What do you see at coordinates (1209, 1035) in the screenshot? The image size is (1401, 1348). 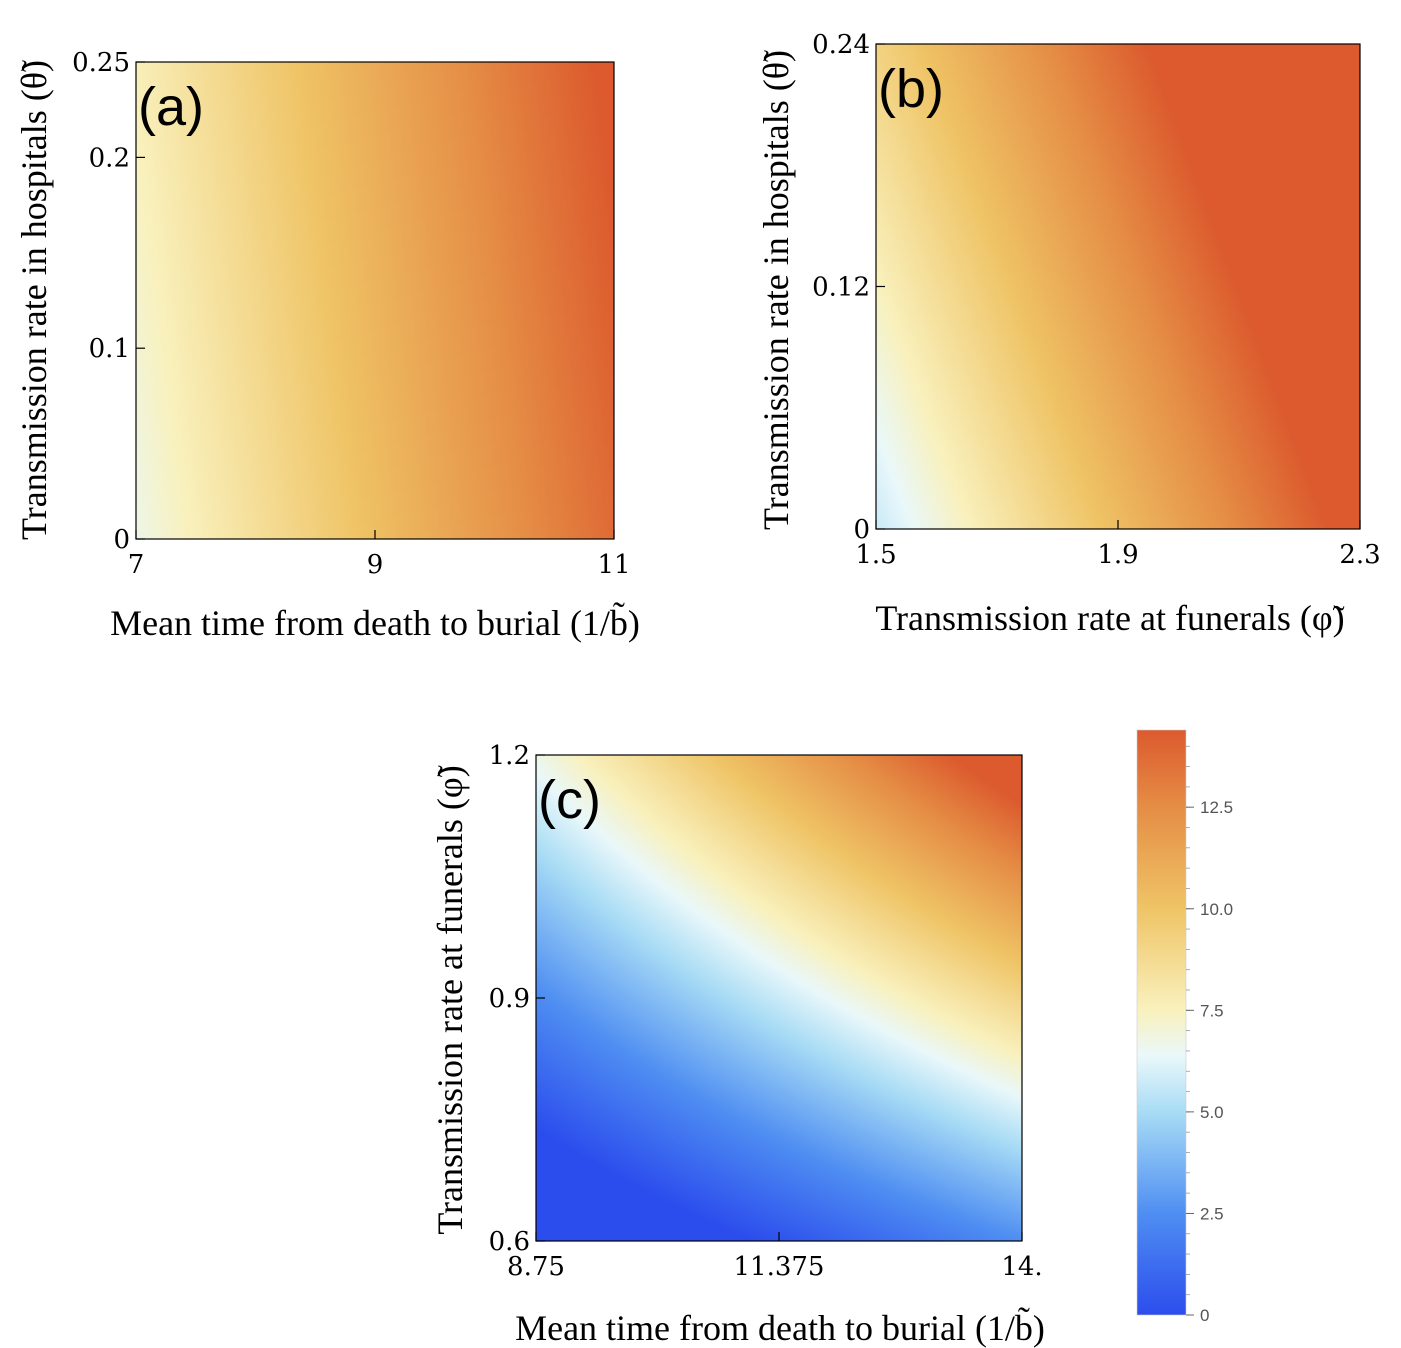 I see `colorbar-ticks: 0 2.5 5.0 7.5 10.0 12.5` at bounding box center [1209, 1035].